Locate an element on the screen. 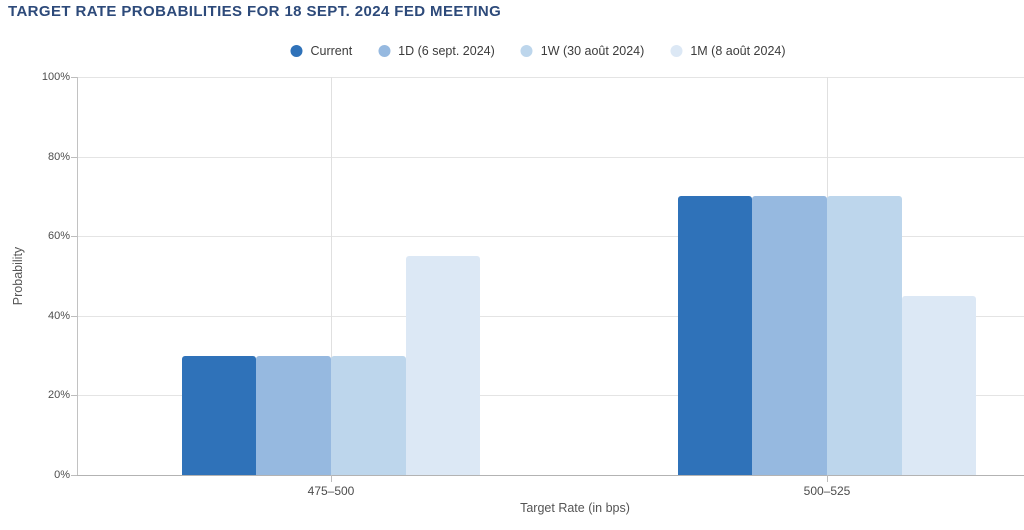 This screenshot has width=1024, height=530. legend-item-current: Current is located at coordinates (321, 51).